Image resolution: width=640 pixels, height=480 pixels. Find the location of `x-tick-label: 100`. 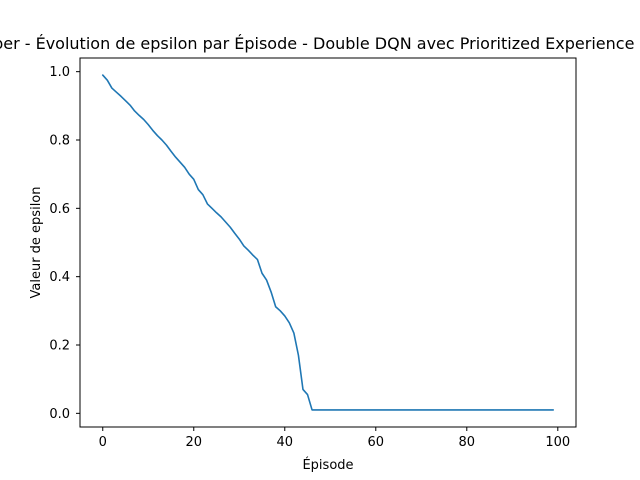

x-tick-label: 100 is located at coordinates (557, 442).